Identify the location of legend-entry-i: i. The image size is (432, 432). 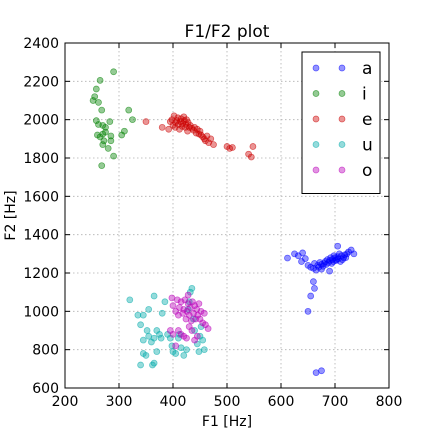
(339, 95).